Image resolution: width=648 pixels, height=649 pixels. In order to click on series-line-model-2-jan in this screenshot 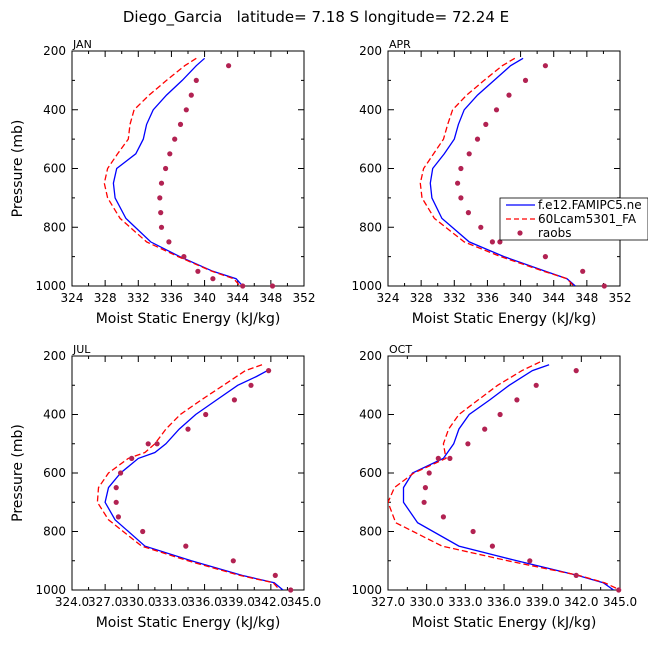, I will do `click(172, 171)`.